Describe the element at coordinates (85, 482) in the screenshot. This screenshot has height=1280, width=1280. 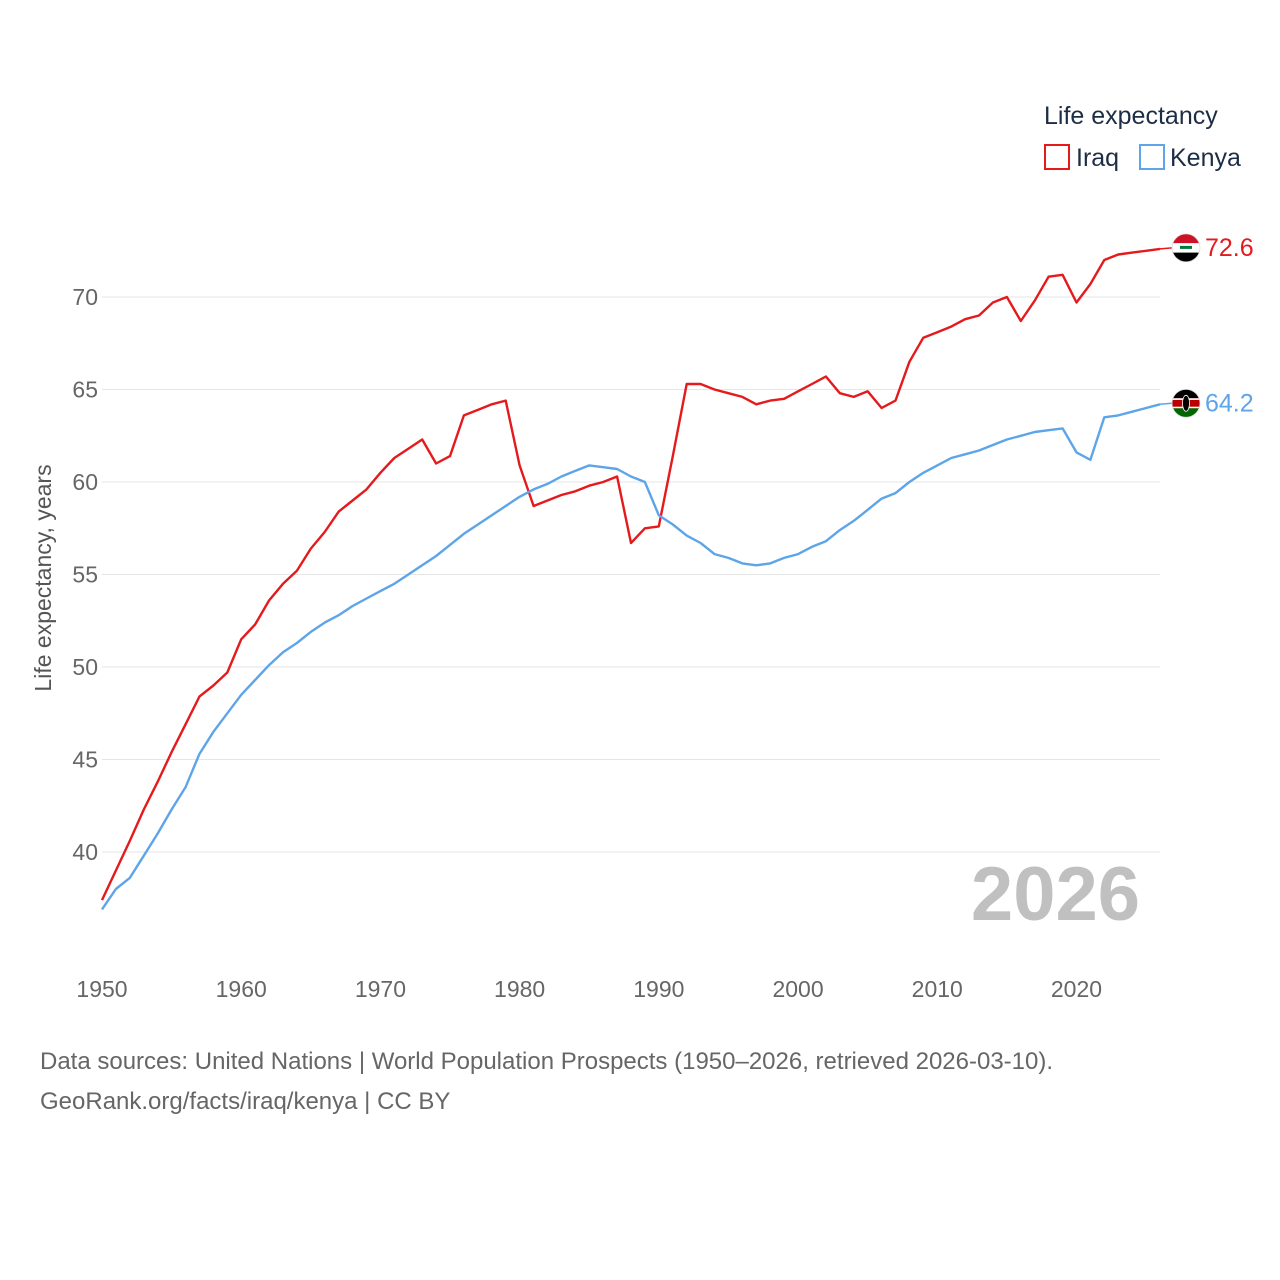
I see `y-tick-label: 60` at that location.